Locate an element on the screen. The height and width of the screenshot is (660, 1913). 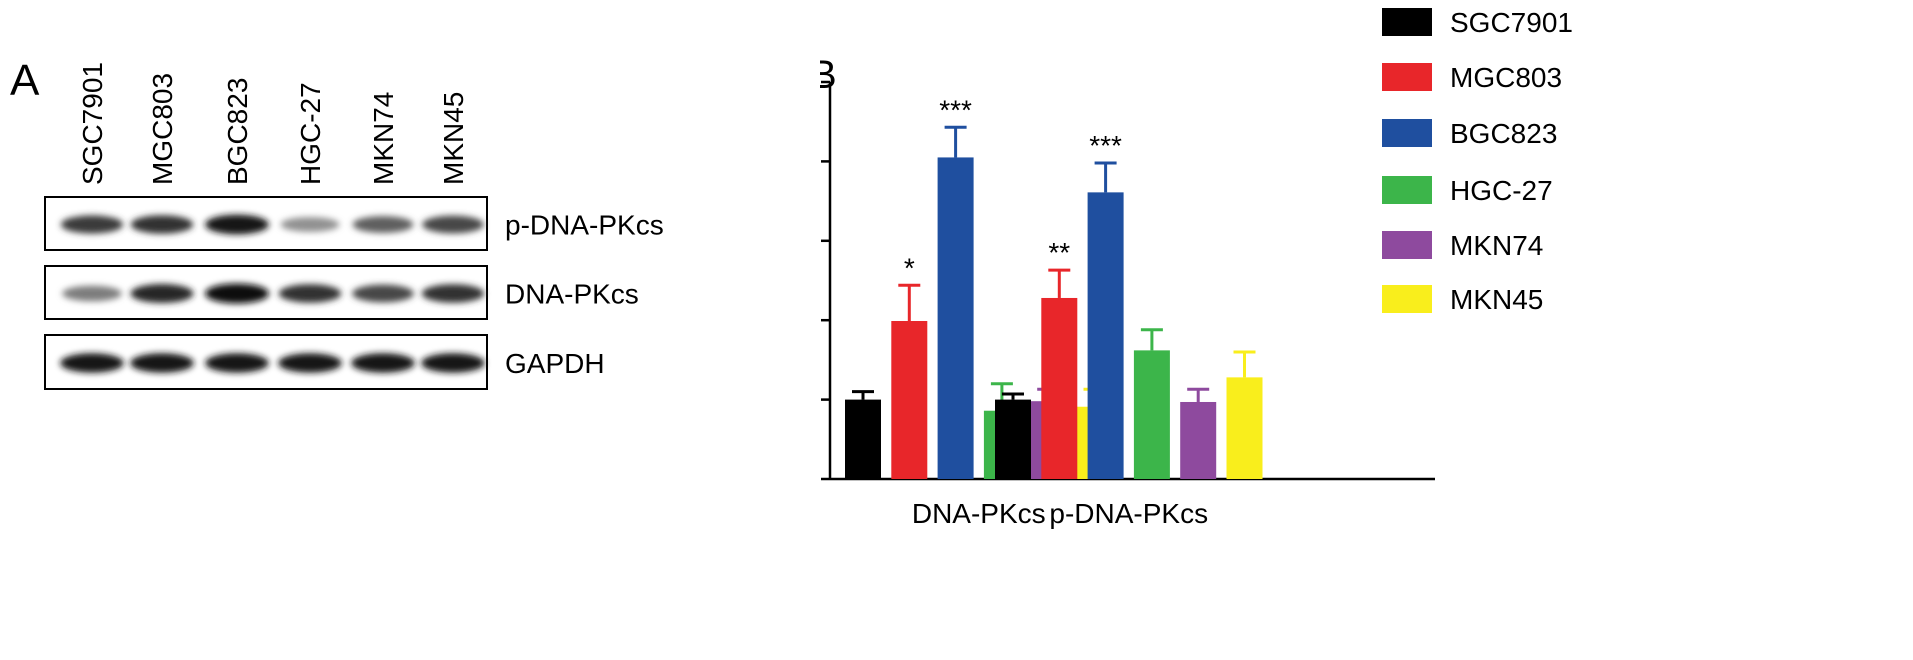
lane-label: MKN74 is located at coordinates (383, 138).